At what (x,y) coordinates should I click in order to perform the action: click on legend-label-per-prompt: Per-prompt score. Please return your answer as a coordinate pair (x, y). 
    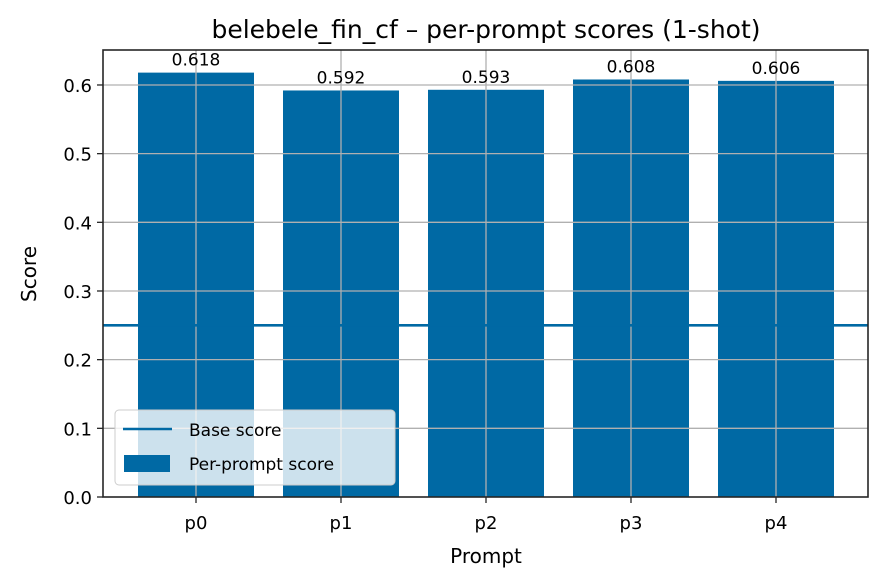
    Looking at the image, I should click on (261, 465).